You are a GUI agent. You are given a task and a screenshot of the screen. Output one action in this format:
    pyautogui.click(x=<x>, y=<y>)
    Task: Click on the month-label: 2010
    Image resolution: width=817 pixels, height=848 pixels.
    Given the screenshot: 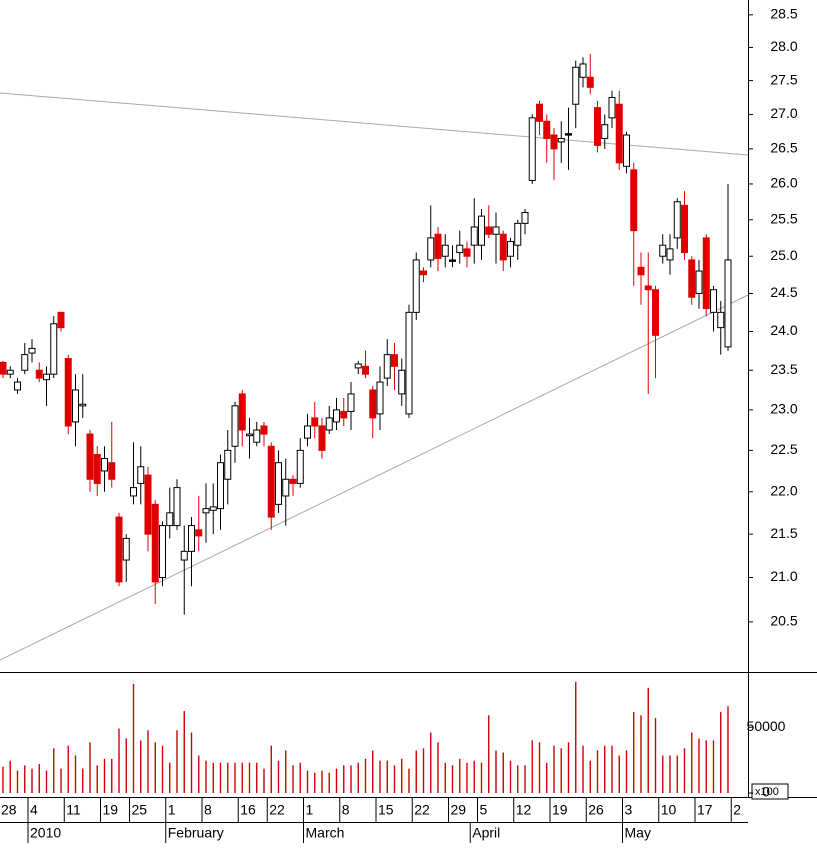 What is the action you would take?
    pyautogui.click(x=45, y=833)
    